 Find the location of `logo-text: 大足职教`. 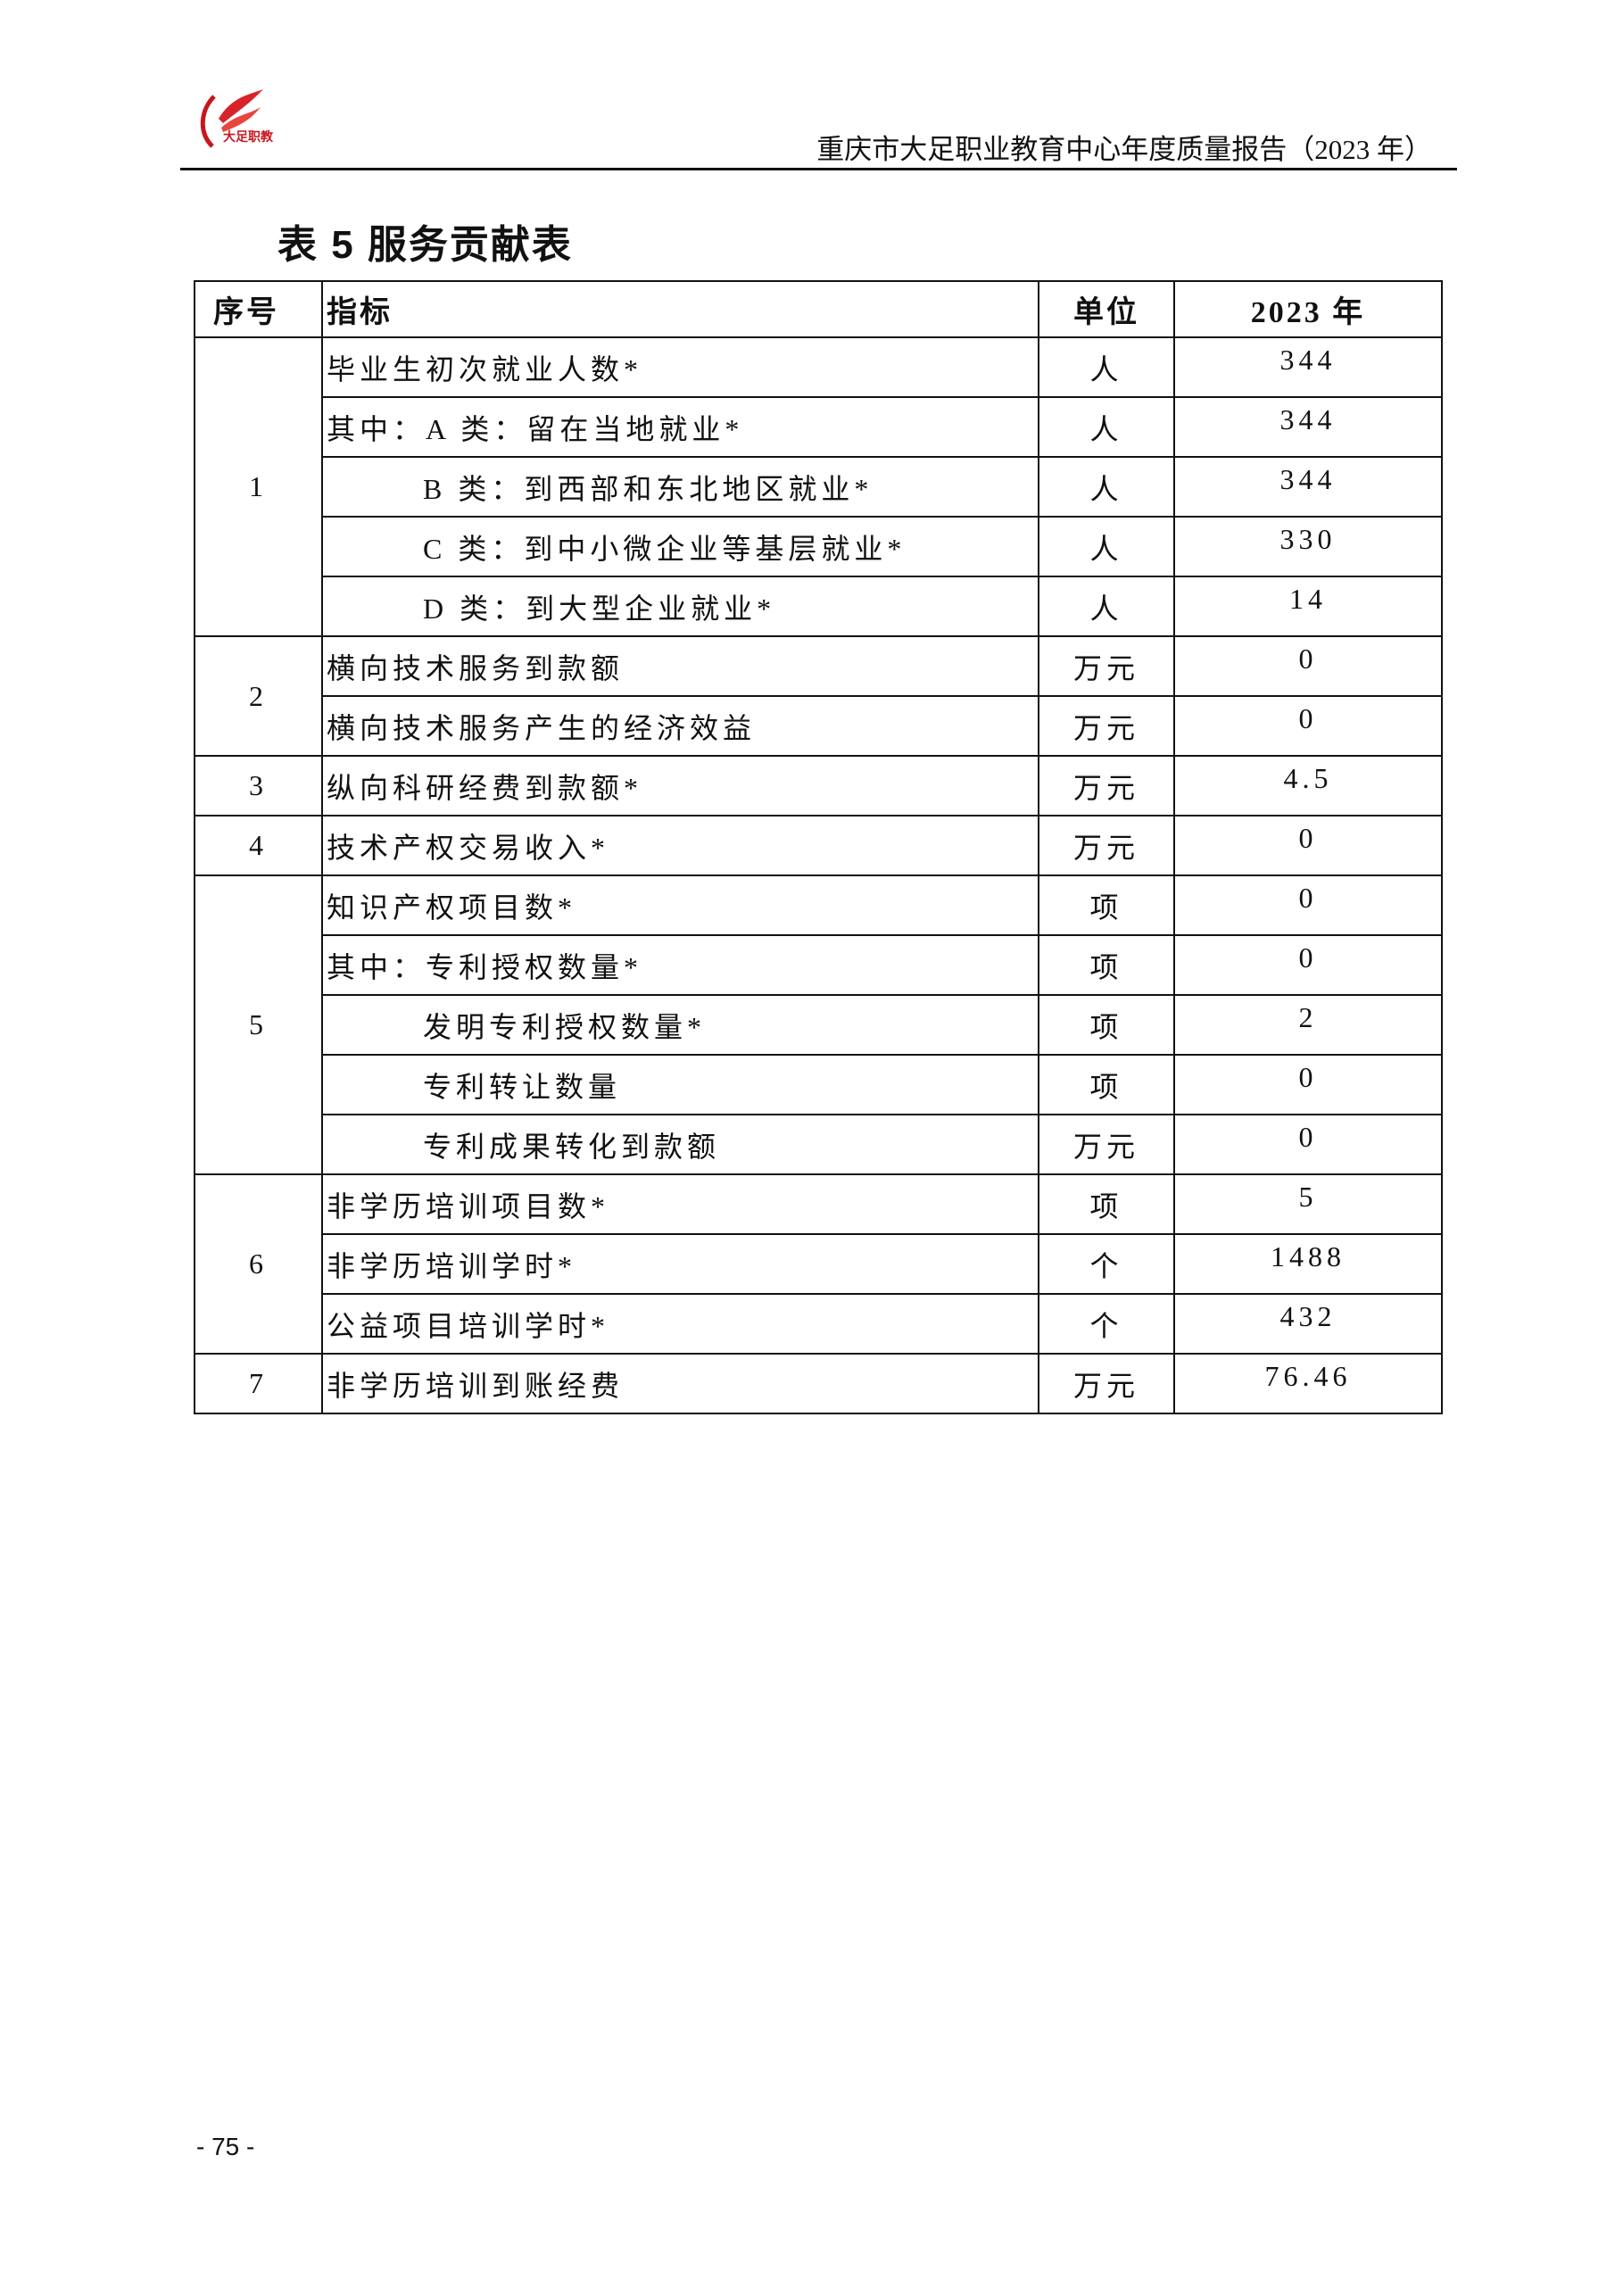

logo-text: 大足职教 is located at coordinates (248, 136).